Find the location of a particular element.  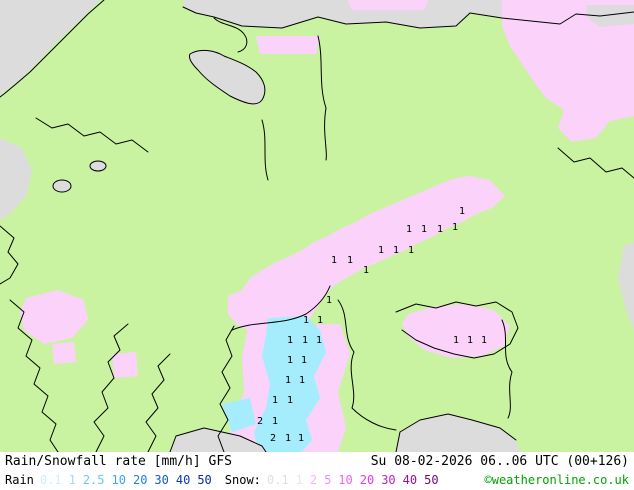

sea-region-east-sliver is located at coordinates (626, 286).